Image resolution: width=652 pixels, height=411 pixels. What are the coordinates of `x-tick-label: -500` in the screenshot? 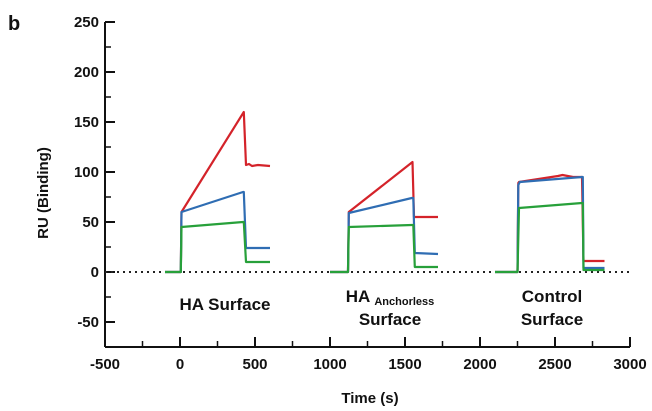 It's located at (105, 364).